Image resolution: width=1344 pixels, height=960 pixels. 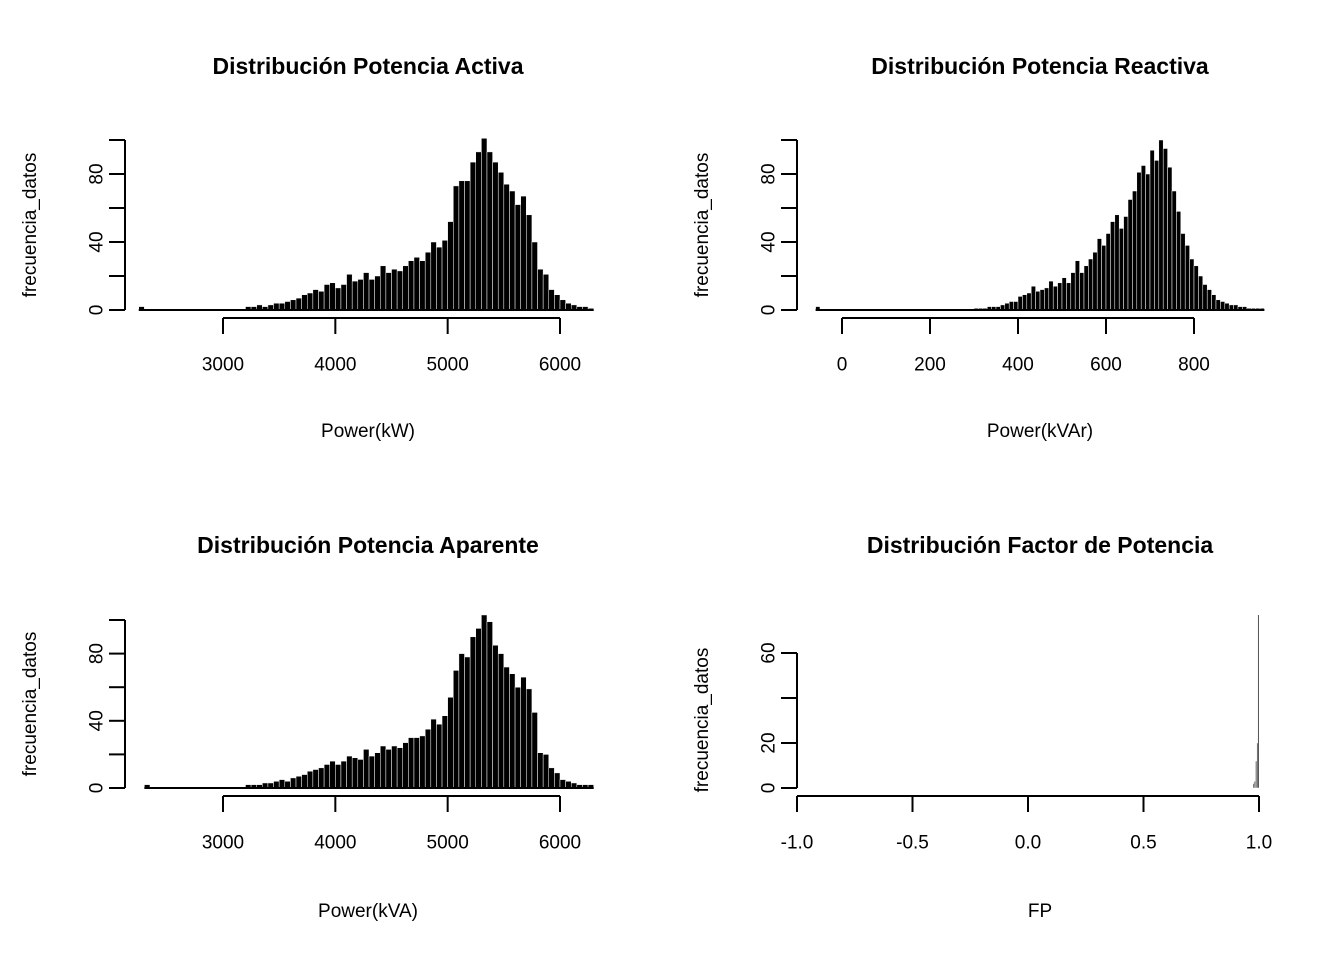 What do you see at coordinates (769, 652) in the screenshot?
I see `y-tick-label: 60` at bounding box center [769, 652].